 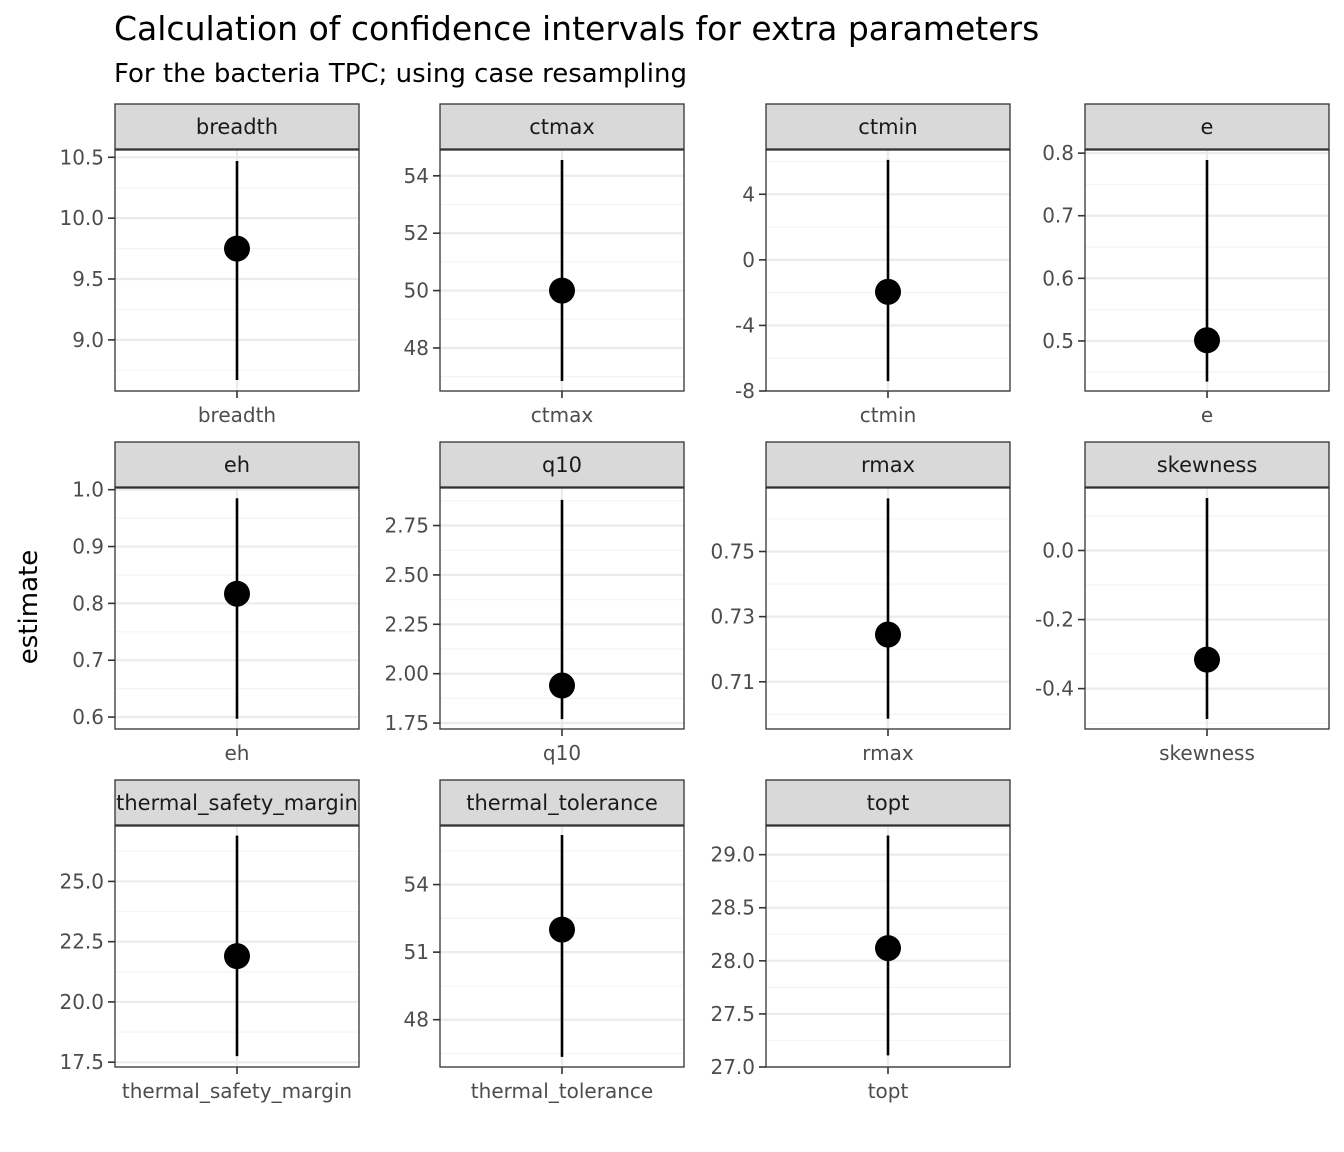 I want to click on facet-skewness: -0.4 -0.2 0.0 skewness skewness, so click(x=1182, y=603).